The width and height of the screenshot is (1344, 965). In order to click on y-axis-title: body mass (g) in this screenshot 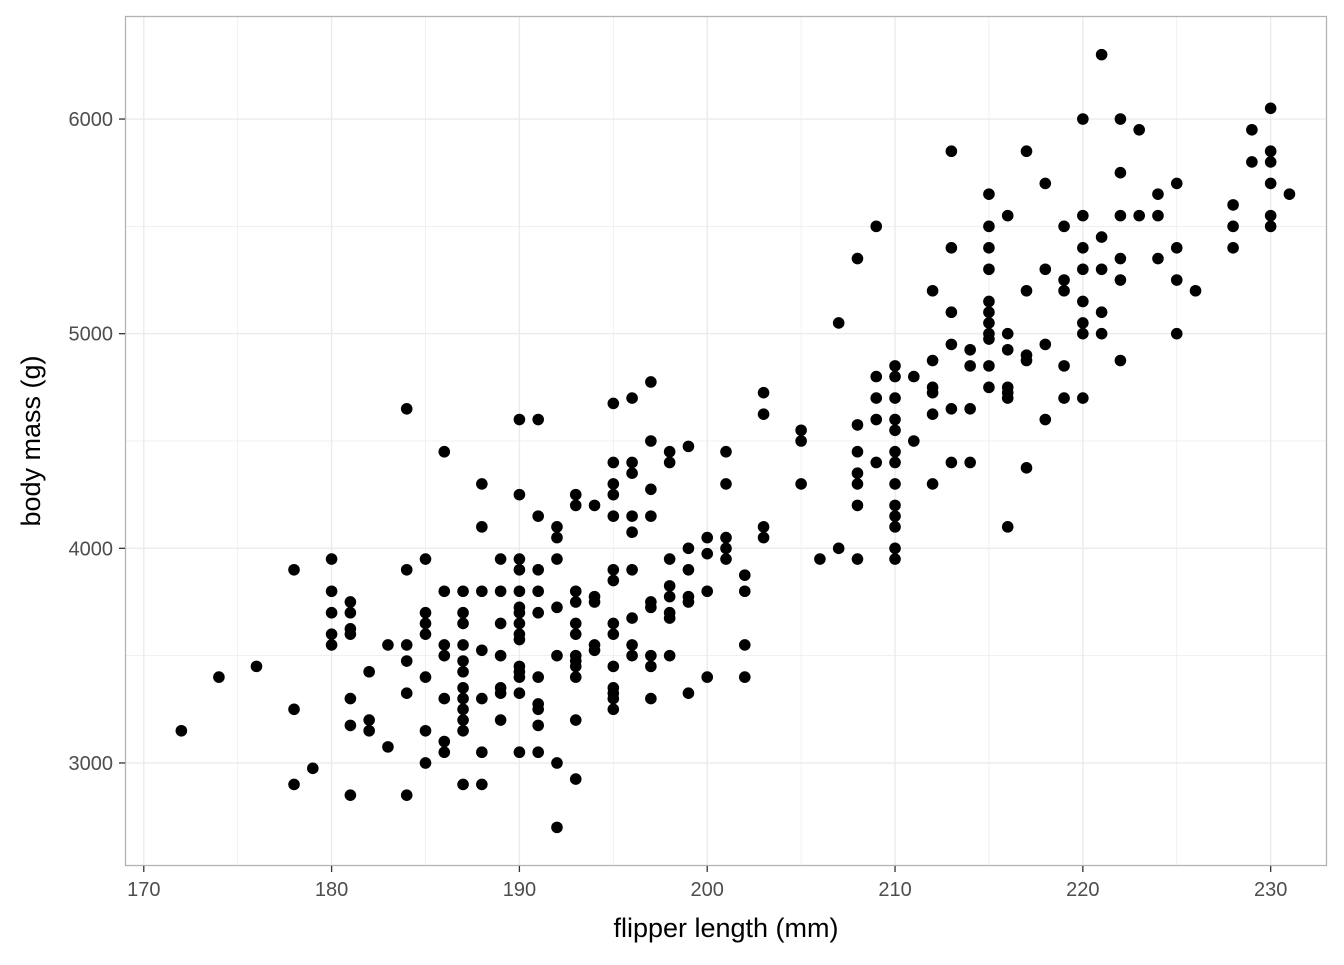, I will do `click(31, 440)`.